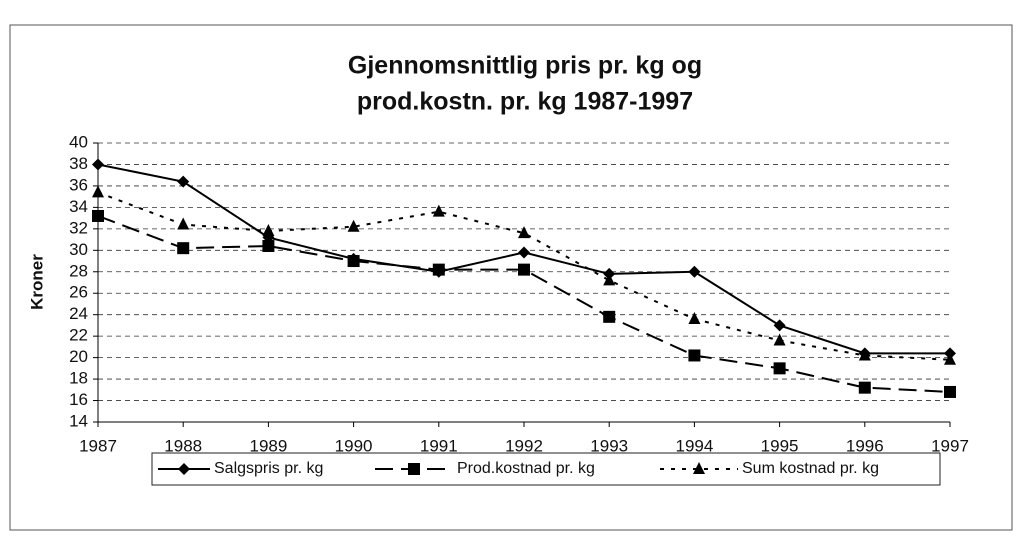  What do you see at coordinates (78, 206) in the screenshot?
I see `y-tick-label: 34` at bounding box center [78, 206].